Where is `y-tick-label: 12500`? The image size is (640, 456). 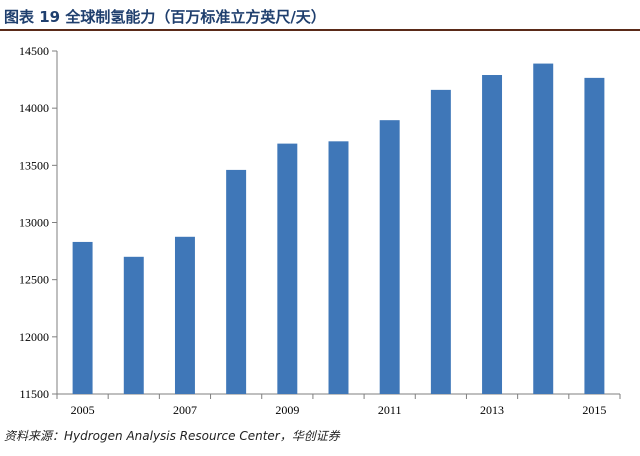 y-tick-label: 12500 is located at coordinates (34, 280).